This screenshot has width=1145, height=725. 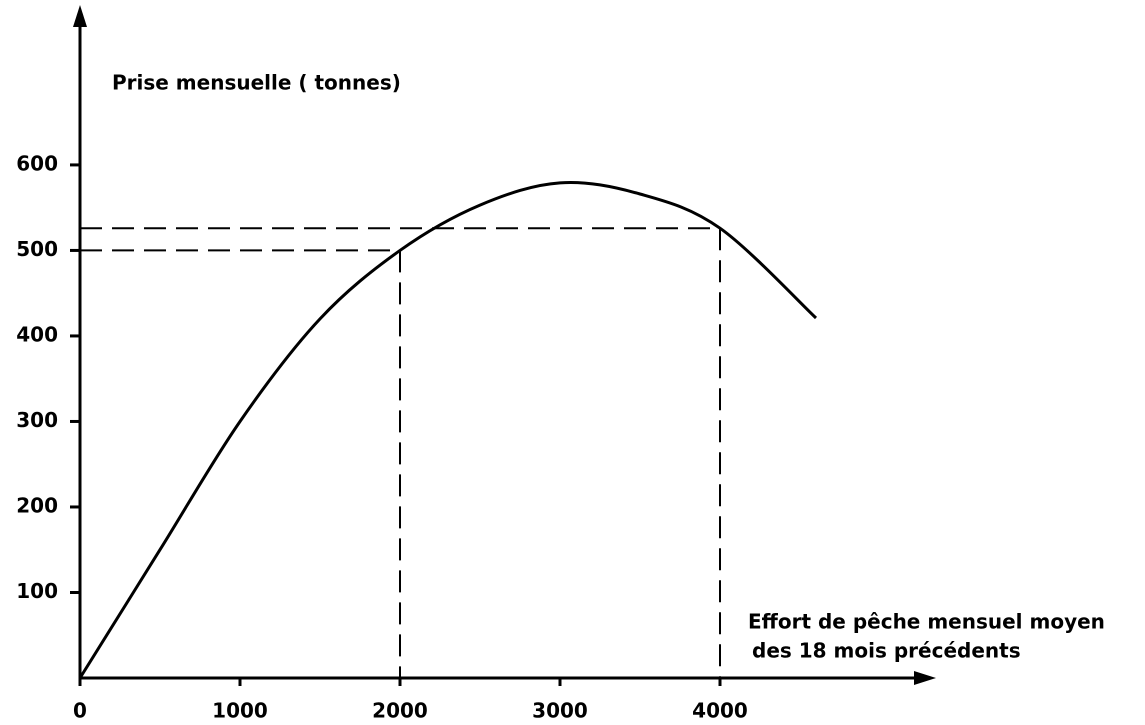 I want to click on y-tick-label: 100, so click(x=37, y=591).